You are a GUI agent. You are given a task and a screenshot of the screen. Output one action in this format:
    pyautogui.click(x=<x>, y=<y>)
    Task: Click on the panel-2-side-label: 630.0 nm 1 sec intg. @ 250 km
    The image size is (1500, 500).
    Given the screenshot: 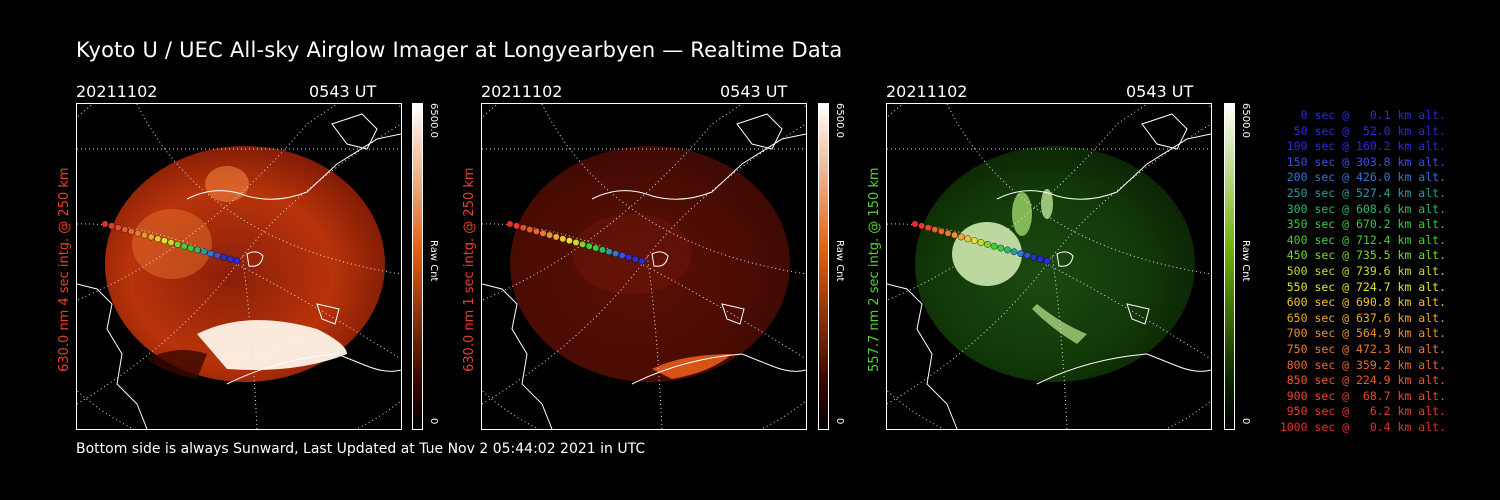 What is the action you would take?
    pyautogui.click(x=469, y=269)
    